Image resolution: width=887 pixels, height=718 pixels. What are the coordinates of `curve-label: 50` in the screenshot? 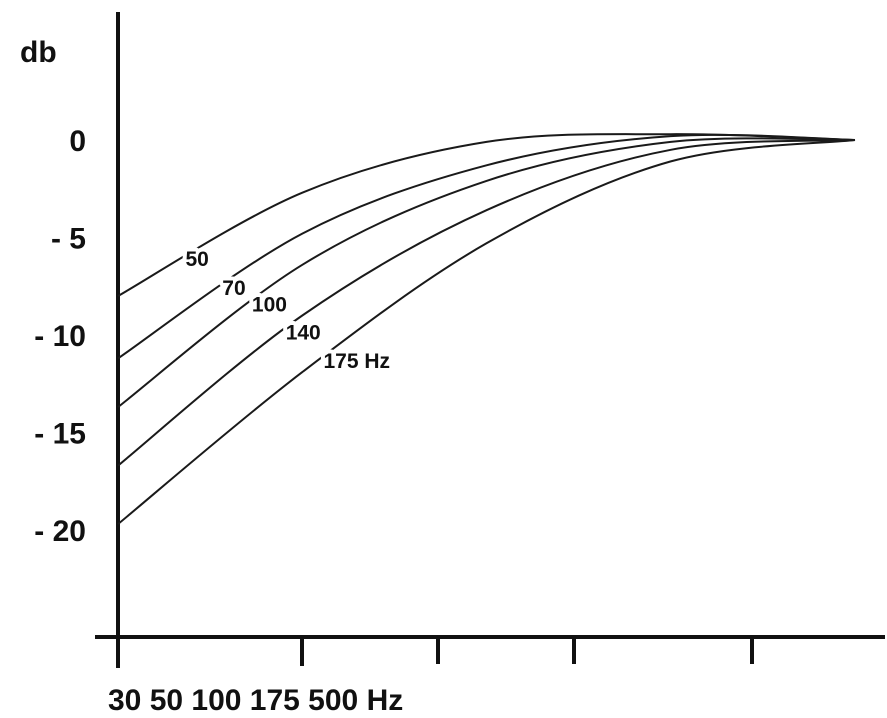 It's located at (197, 259).